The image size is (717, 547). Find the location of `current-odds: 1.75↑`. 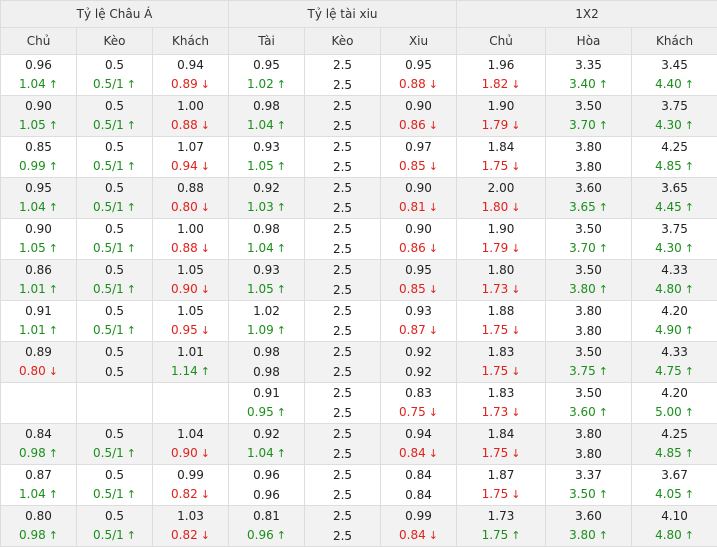

current-odds: 1.75↑ is located at coordinates (501, 535).